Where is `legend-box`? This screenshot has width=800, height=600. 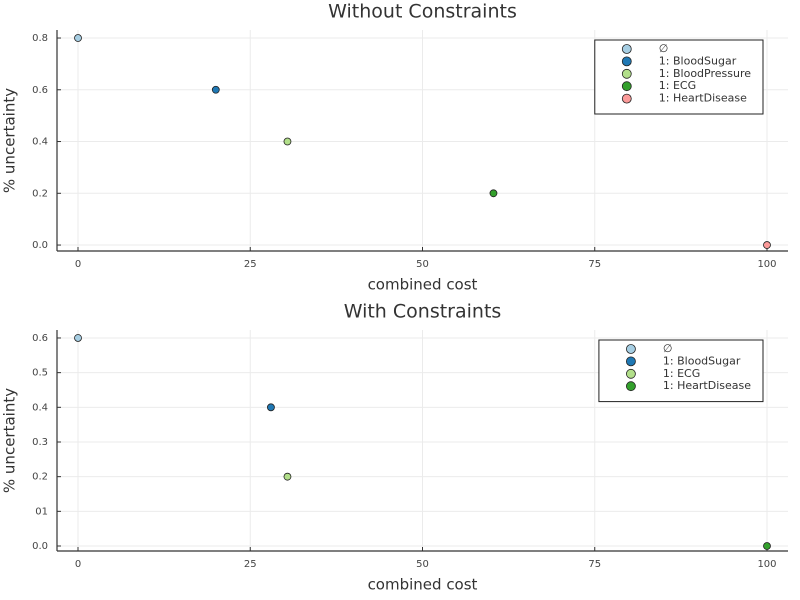
legend-box is located at coordinates (679, 77).